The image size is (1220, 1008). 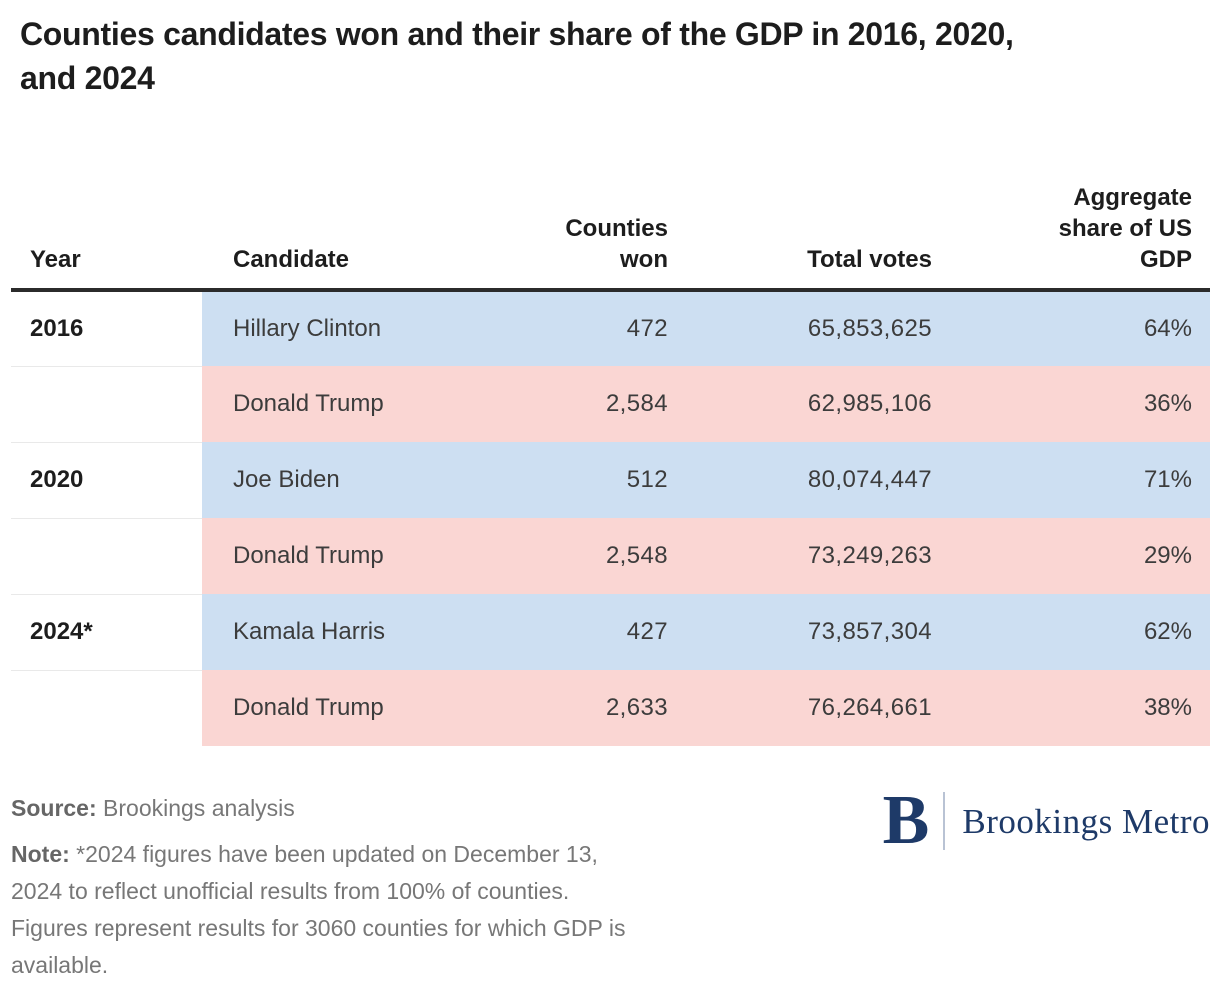 What do you see at coordinates (341, 237) in the screenshot?
I see `column-header-candidate: Candidate` at bounding box center [341, 237].